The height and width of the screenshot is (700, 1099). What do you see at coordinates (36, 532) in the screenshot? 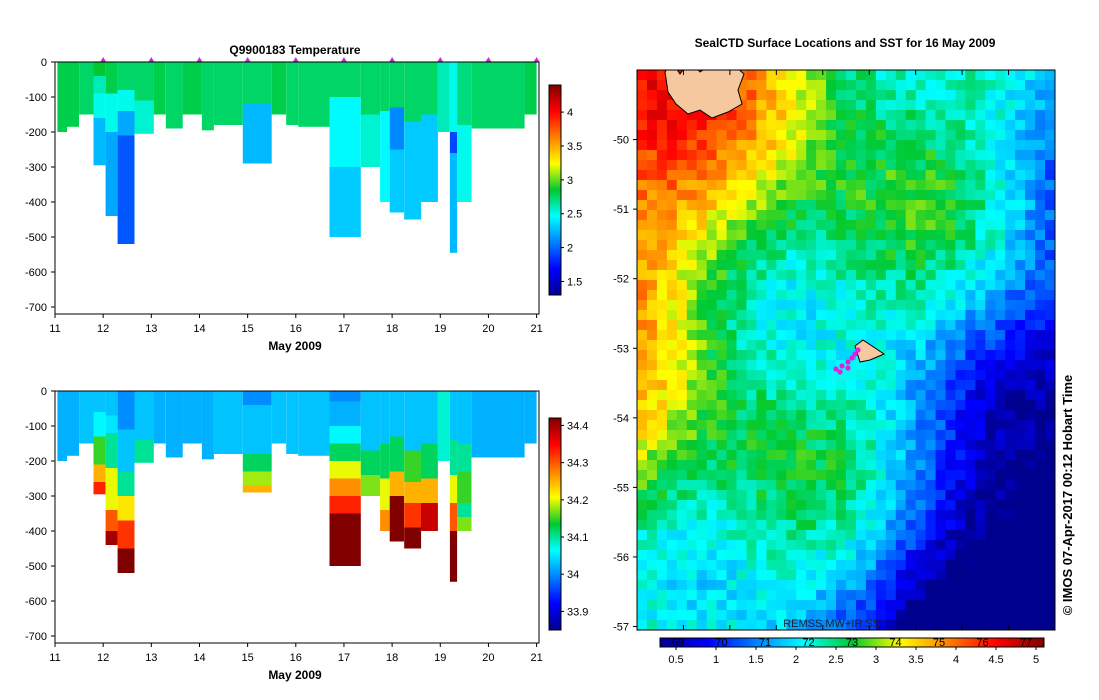
I see `y-tick-label: -400` at bounding box center [36, 532].